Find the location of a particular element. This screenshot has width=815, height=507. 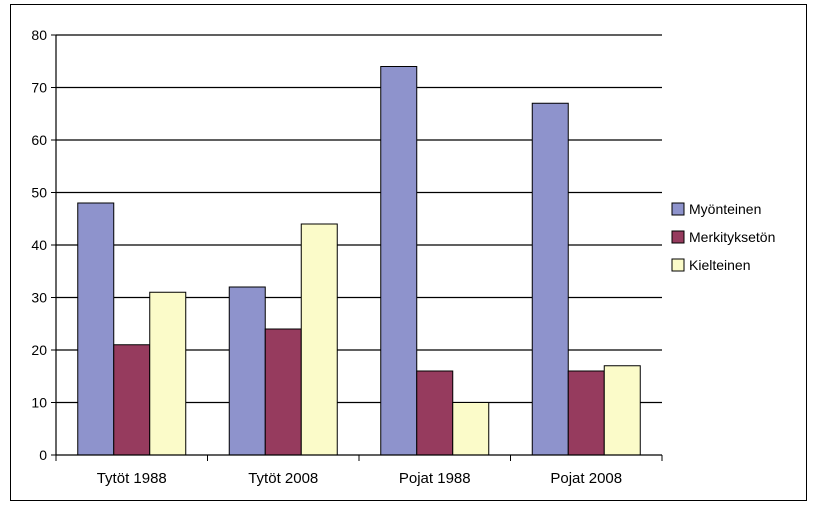

legend-box is located at coordinates (732, 238).